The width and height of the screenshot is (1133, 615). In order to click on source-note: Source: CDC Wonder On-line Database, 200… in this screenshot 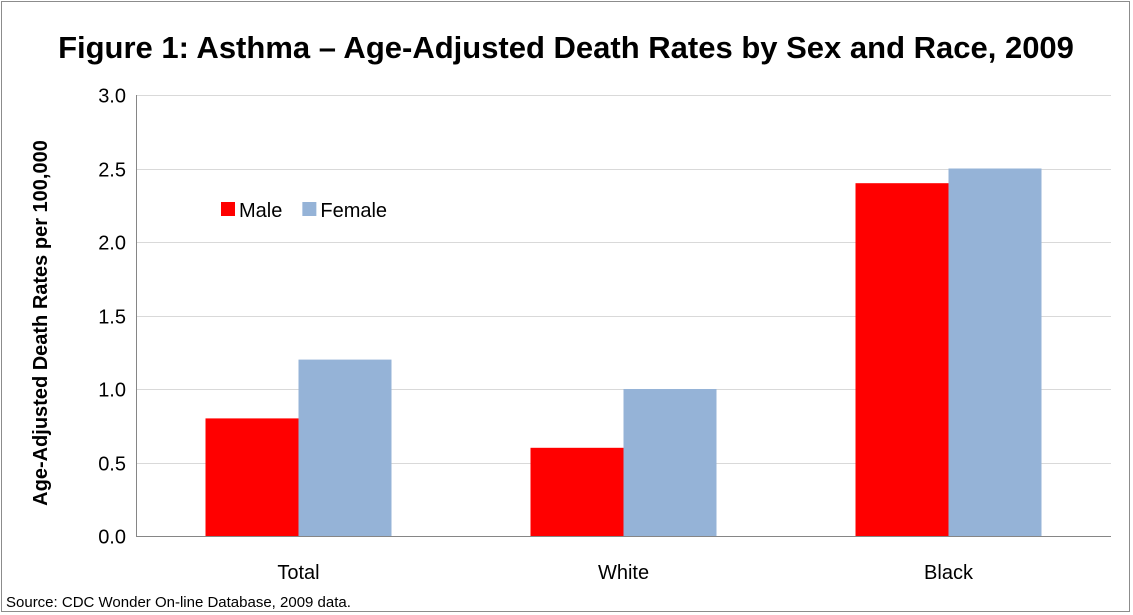, I will do `click(178, 602)`.